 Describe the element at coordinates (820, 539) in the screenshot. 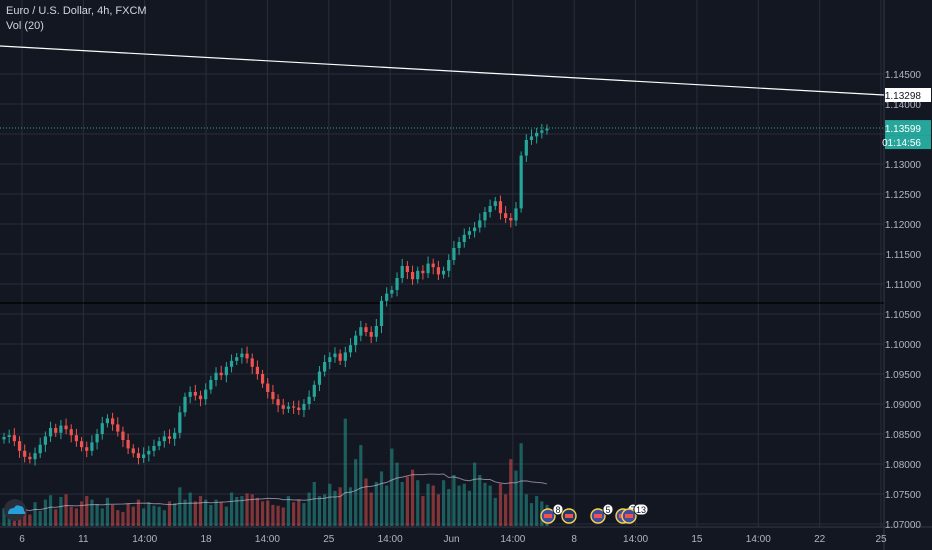

I see `x-tick-label: 22` at that location.